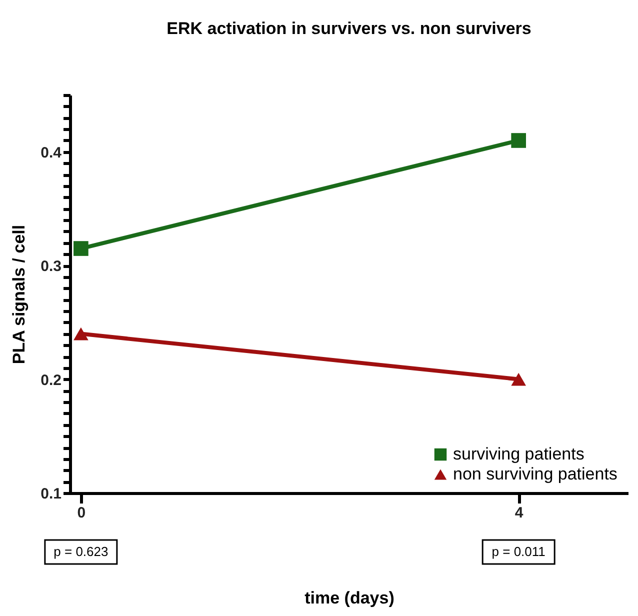 The image size is (638, 616). I want to click on chart-title: ERK activation in survivers vs. non survivers, so click(349, 28).